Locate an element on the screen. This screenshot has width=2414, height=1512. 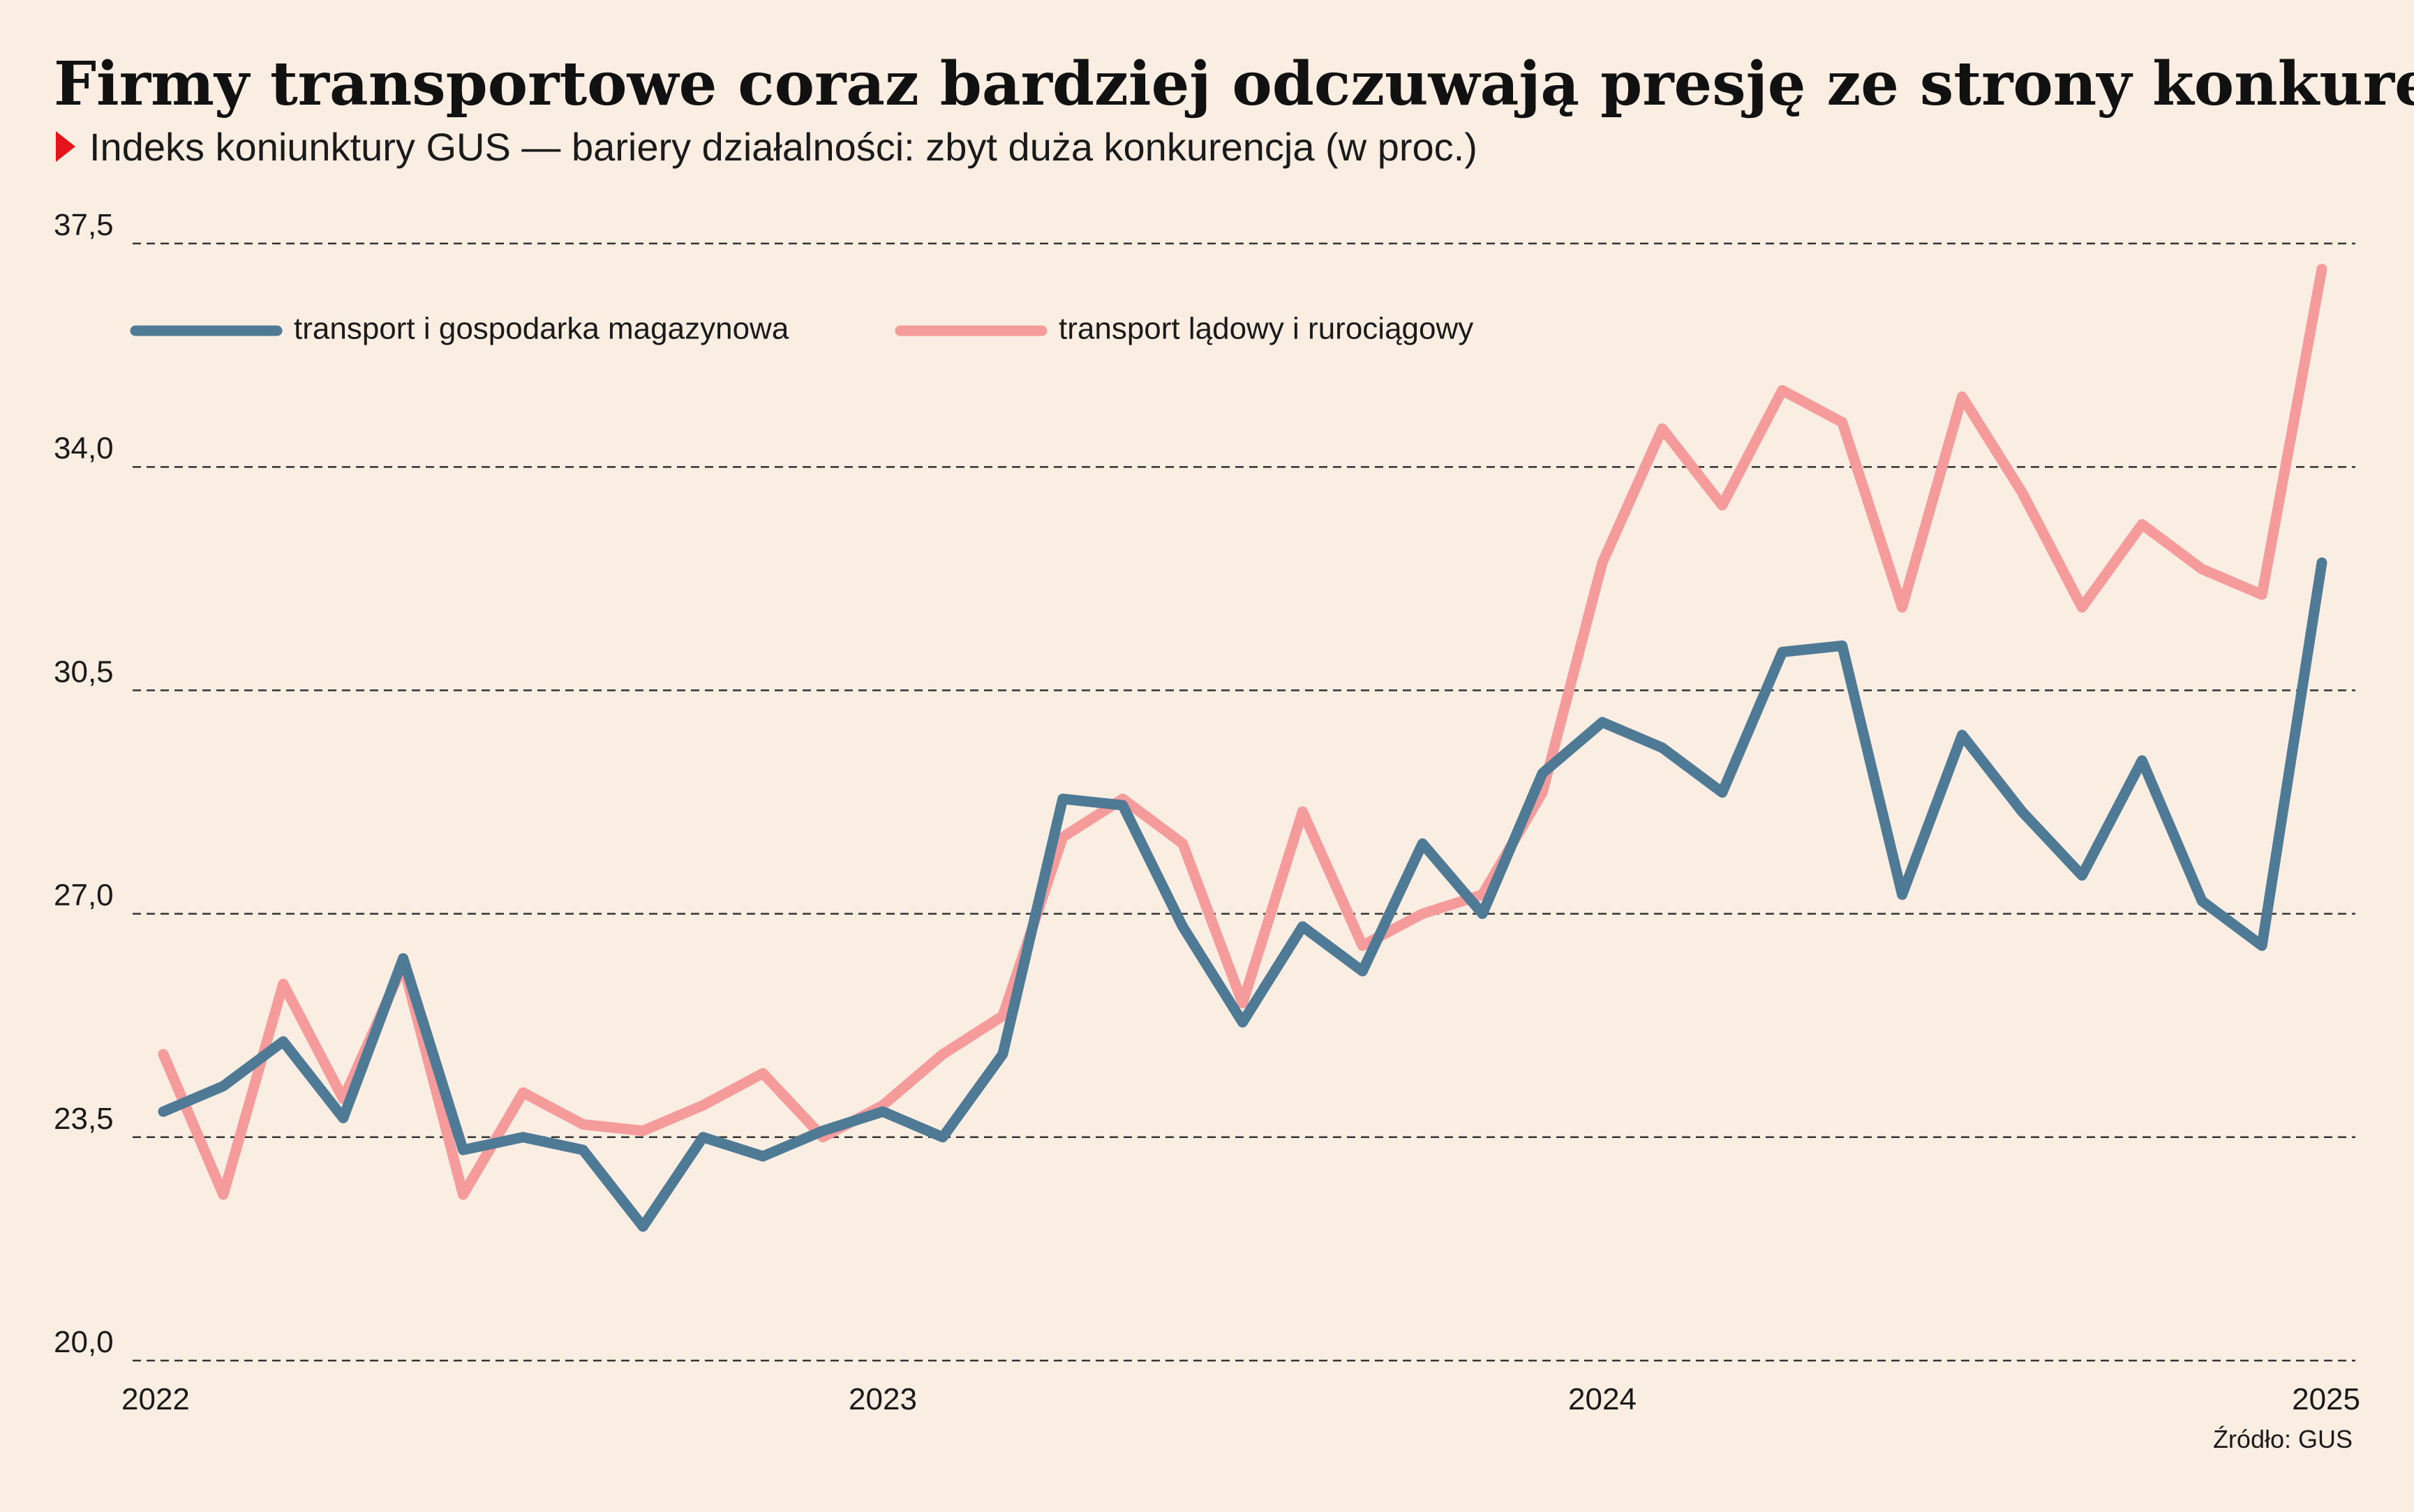
y-tick-label: 23,5 is located at coordinates (84, 1119).